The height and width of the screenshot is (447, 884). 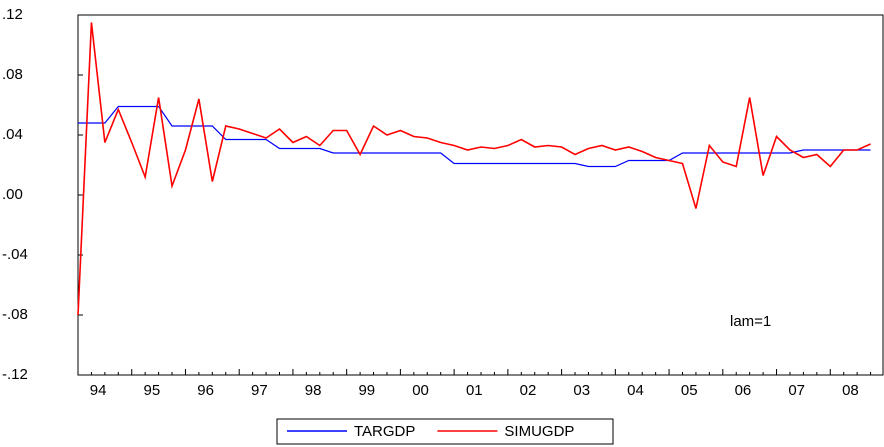 What do you see at coordinates (539, 431) in the screenshot?
I see `legend-label: SIMUGDP` at bounding box center [539, 431].